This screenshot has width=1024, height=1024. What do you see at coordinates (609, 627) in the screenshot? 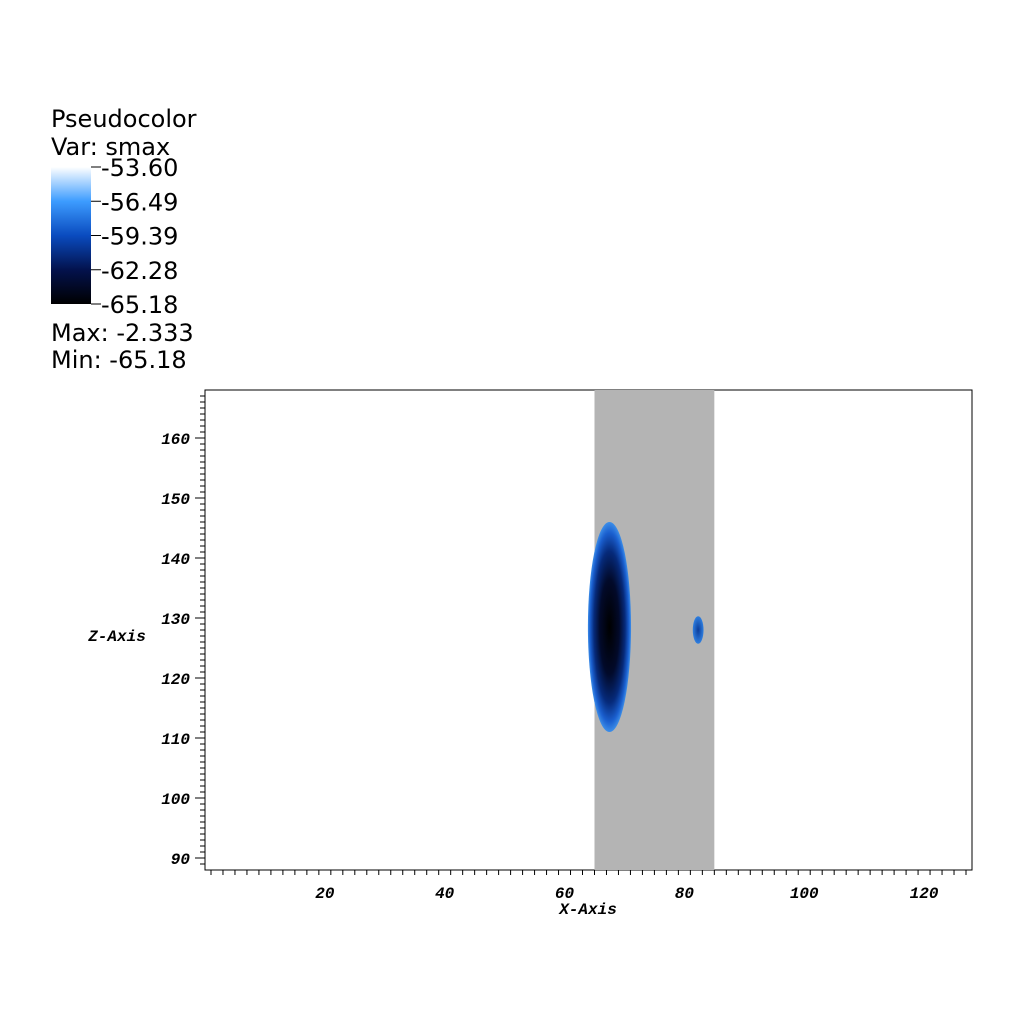
I see `main-blob` at bounding box center [609, 627].